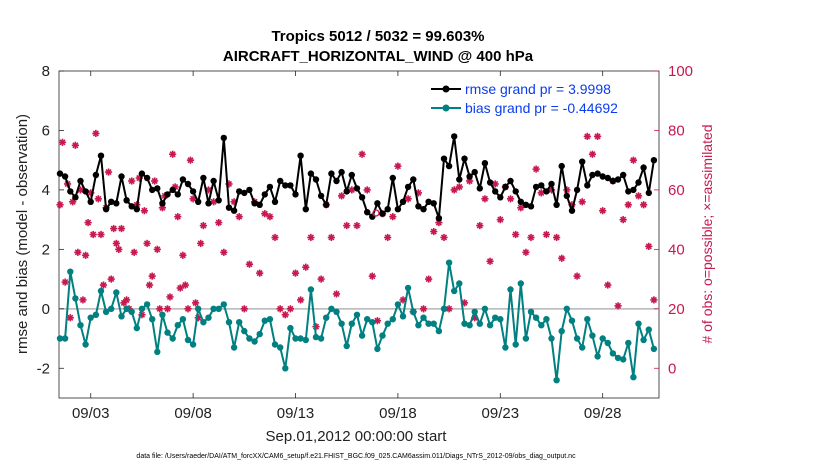  Describe the element at coordinates (541, 108) in the screenshot. I see `legend-bias-label: bias grand pr = -0.44692` at that location.